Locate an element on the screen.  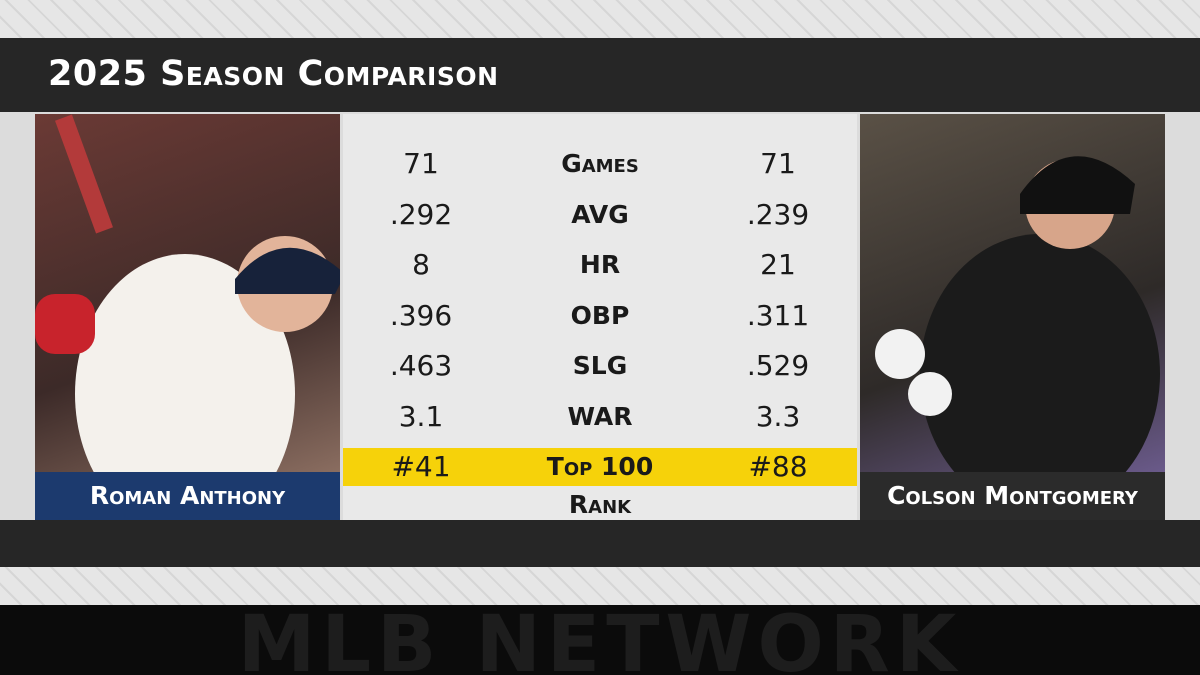
stat-label: Top 100 Rank is located at coordinates (600, 485).